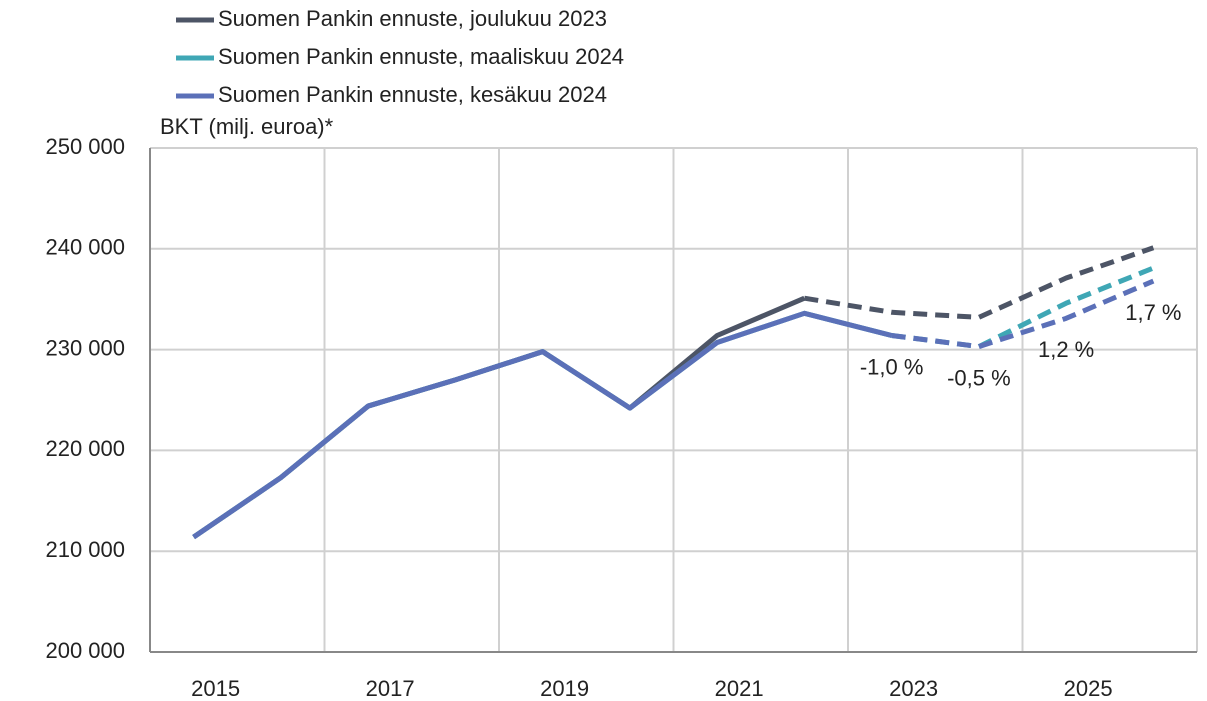 The image size is (1207, 701). I want to click on x-tick-label: 2025, so click(1088, 688).